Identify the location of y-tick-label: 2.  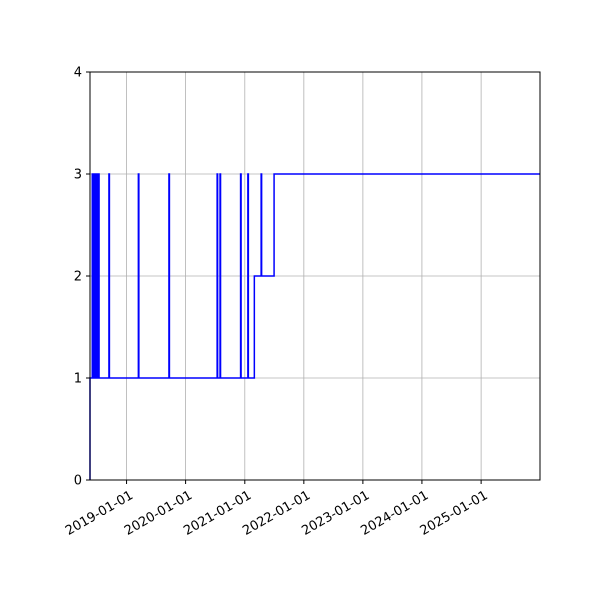
(78, 277).